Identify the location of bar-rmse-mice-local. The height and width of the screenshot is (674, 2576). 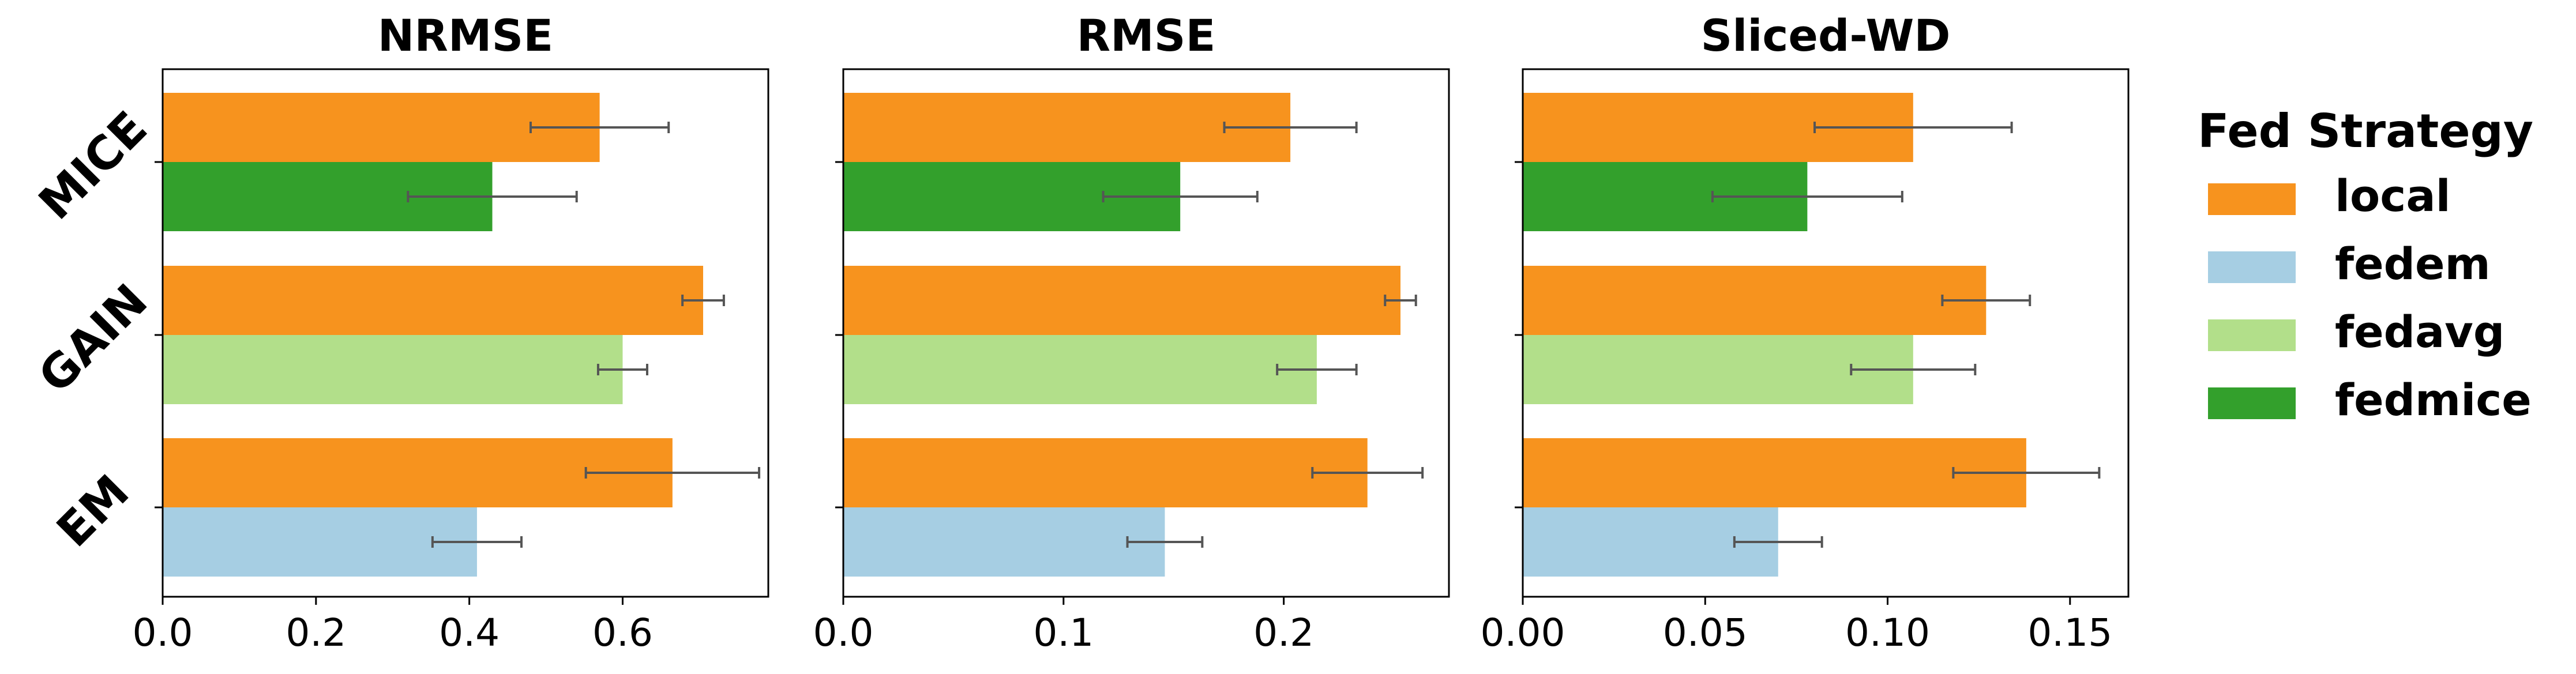
(1067, 128).